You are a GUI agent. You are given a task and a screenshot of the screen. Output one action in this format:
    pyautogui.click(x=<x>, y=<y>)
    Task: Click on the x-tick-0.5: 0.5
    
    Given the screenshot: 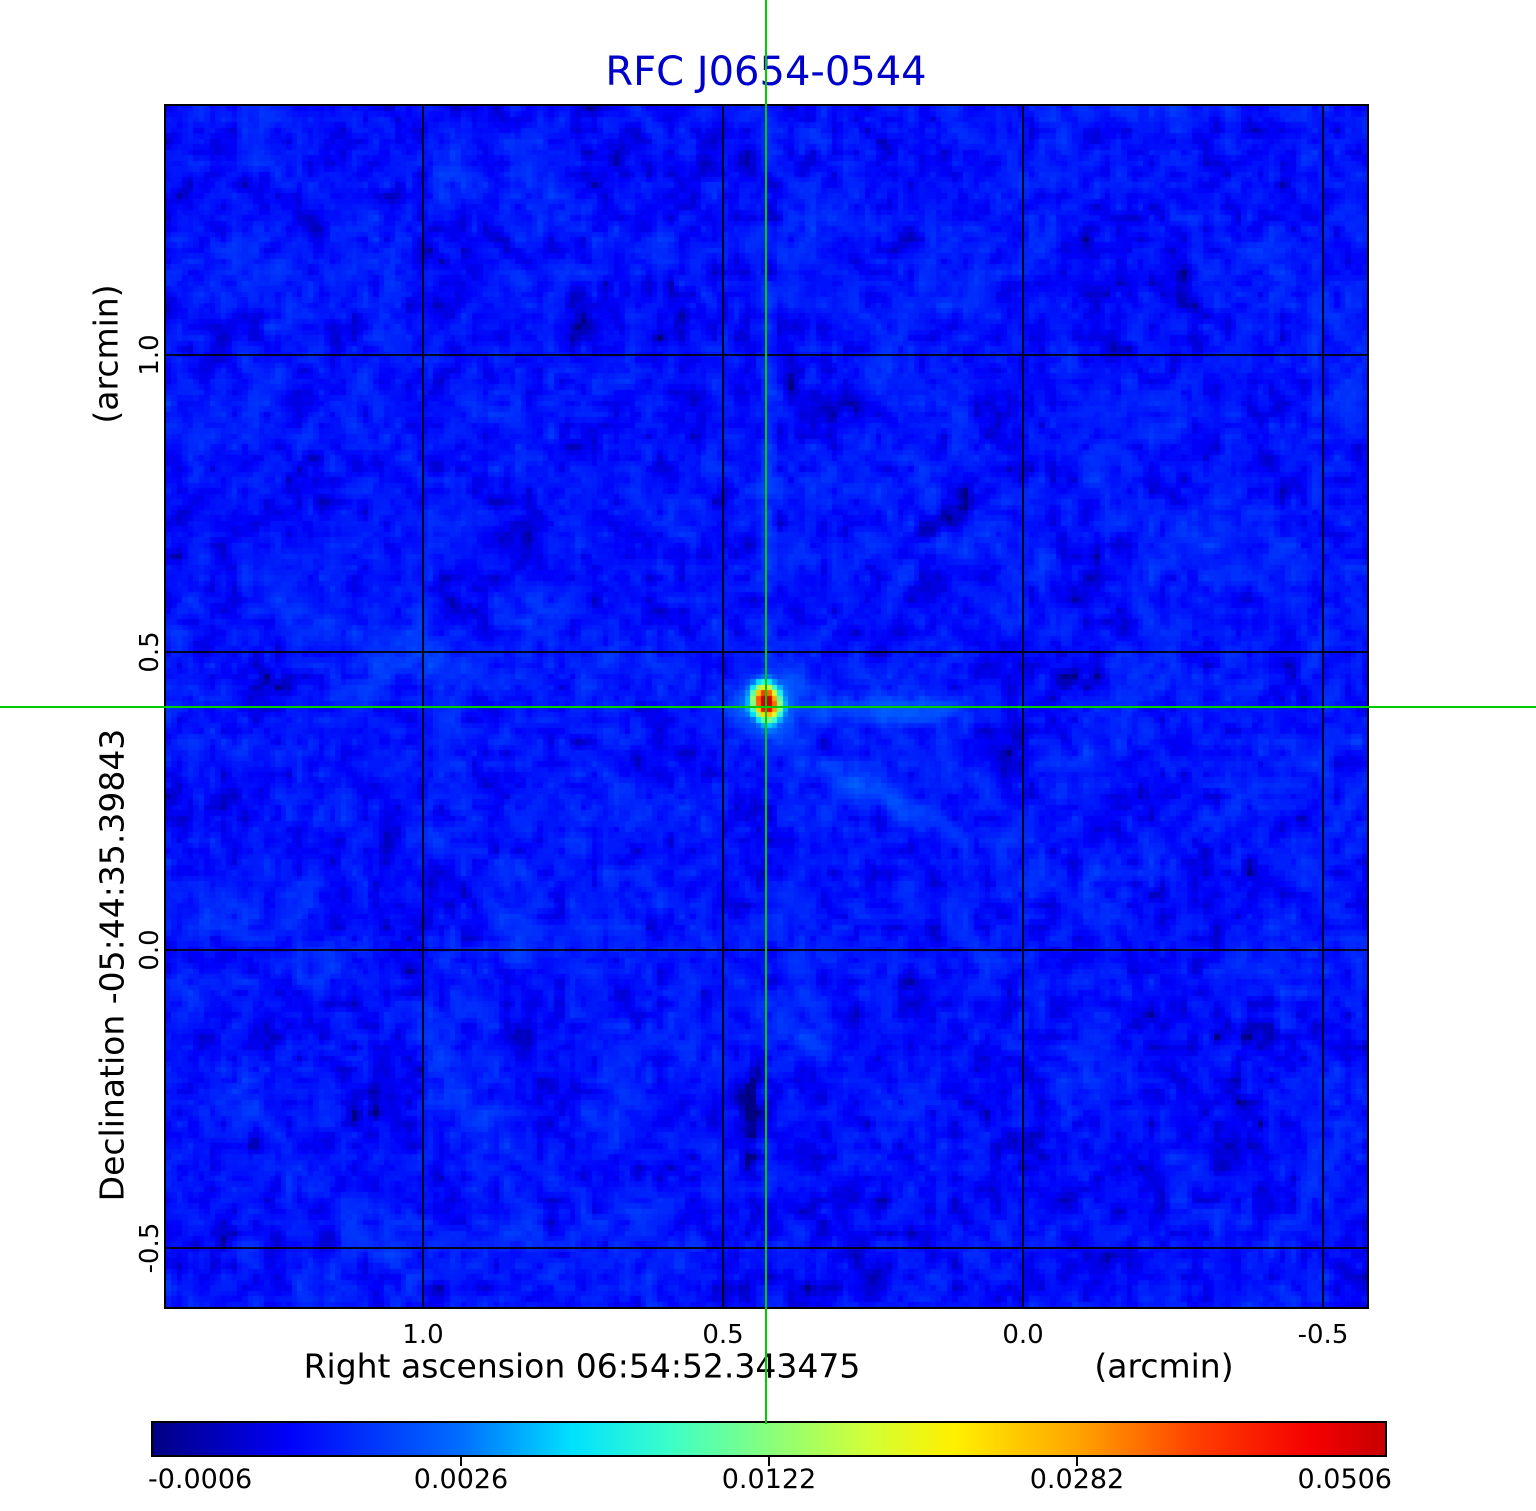 What is the action you would take?
    pyautogui.click(x=723, y=1335)
    